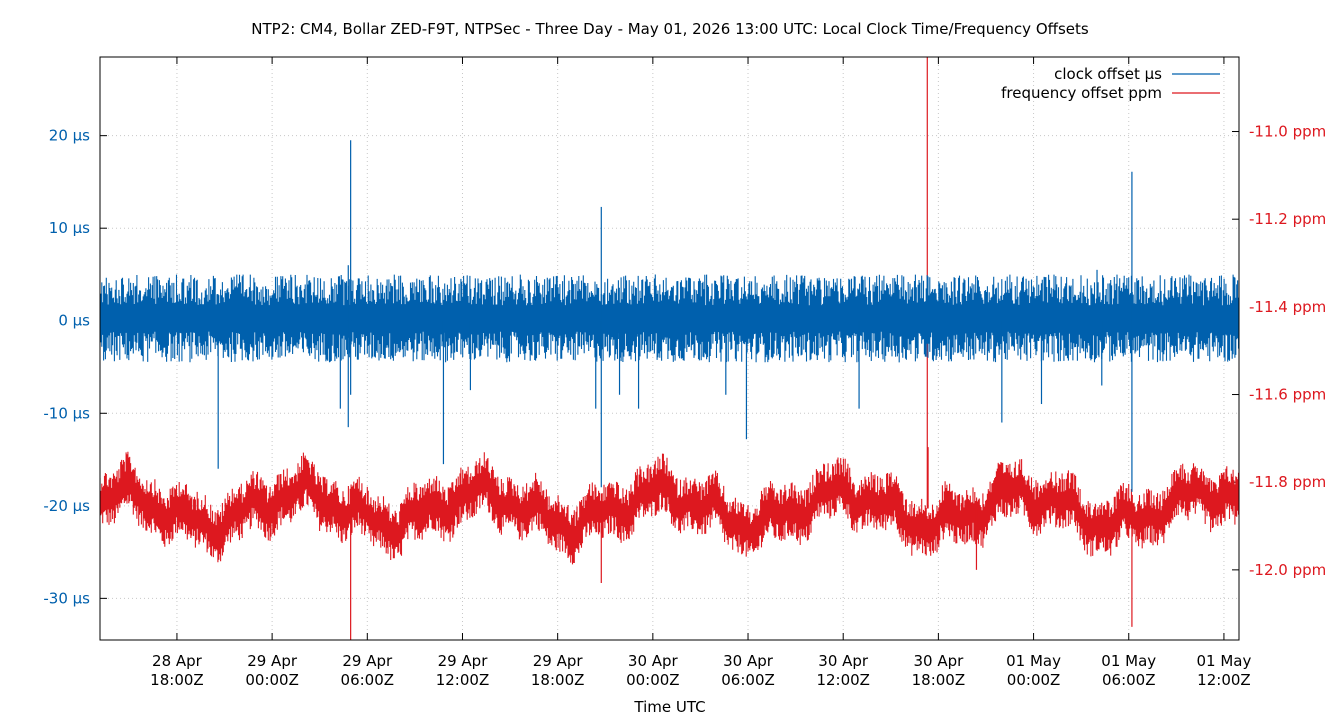  What do you see at coordinates (177, 661) in the screenshot?
I see `x-tick-label-date: 28 Apr` at bounding box center [177, 661].